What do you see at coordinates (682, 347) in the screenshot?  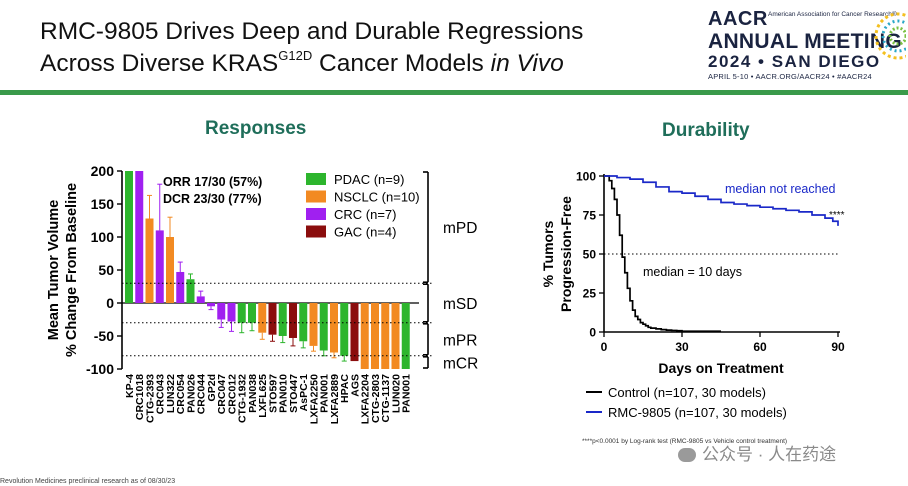 I see `km-x-tick-label: 30` at bounding box center [682, 347].